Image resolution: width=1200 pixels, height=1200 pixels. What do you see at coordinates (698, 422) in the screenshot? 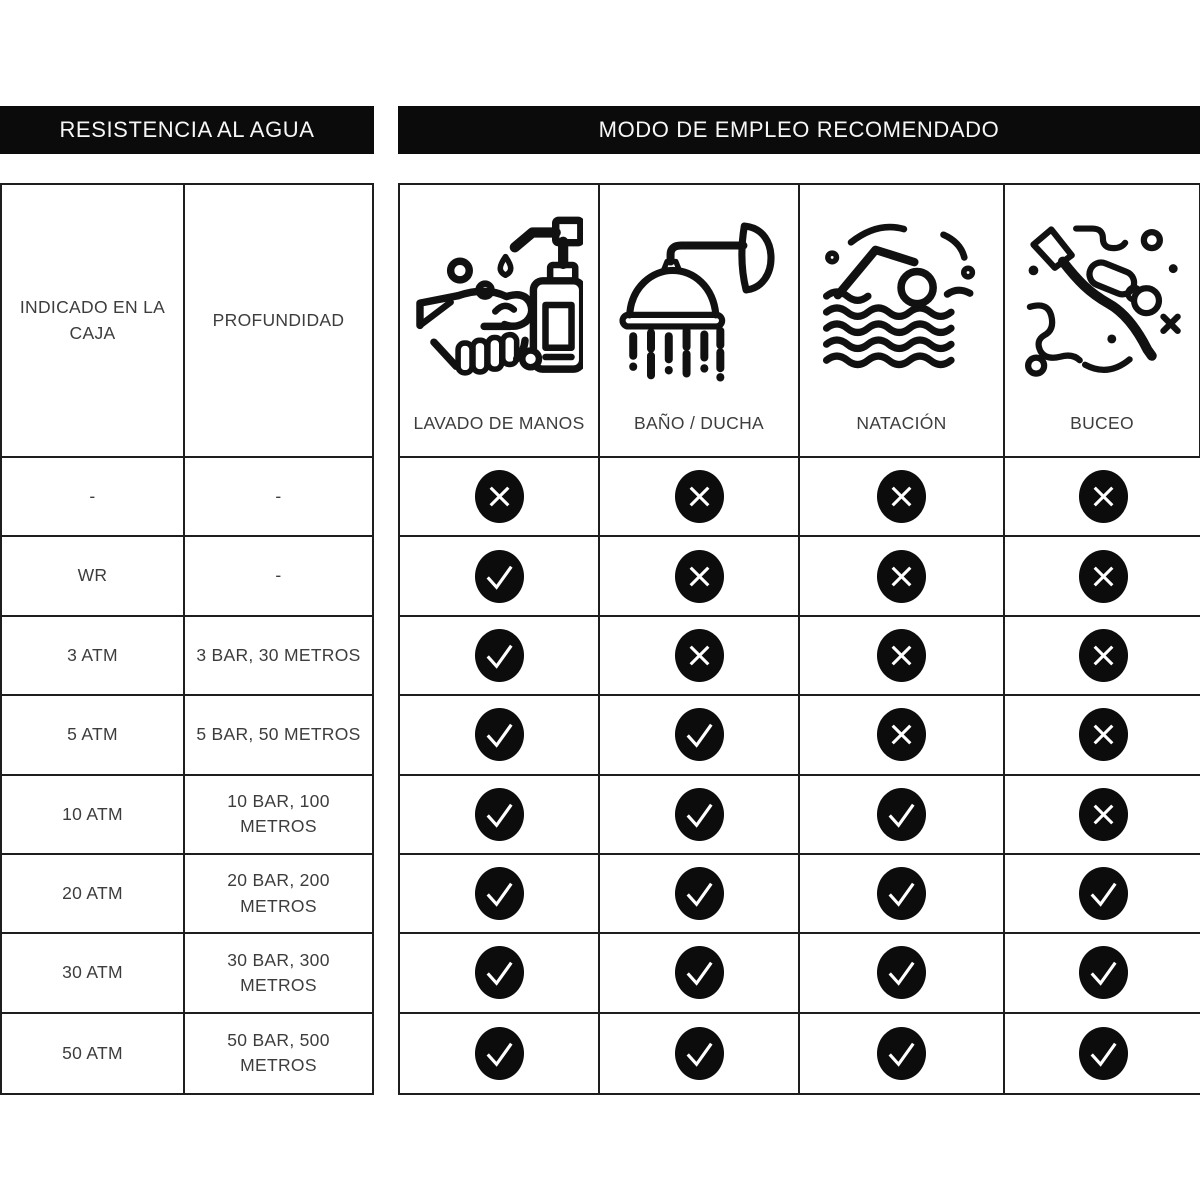
I see `activity-label-shower: BAÑO / DUCHA` at bounding box center [698, 422].